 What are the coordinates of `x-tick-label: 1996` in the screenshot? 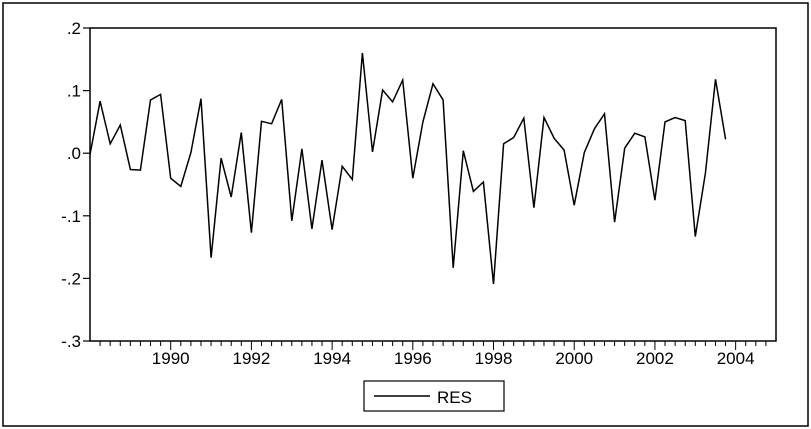 It's located at (413, 358).